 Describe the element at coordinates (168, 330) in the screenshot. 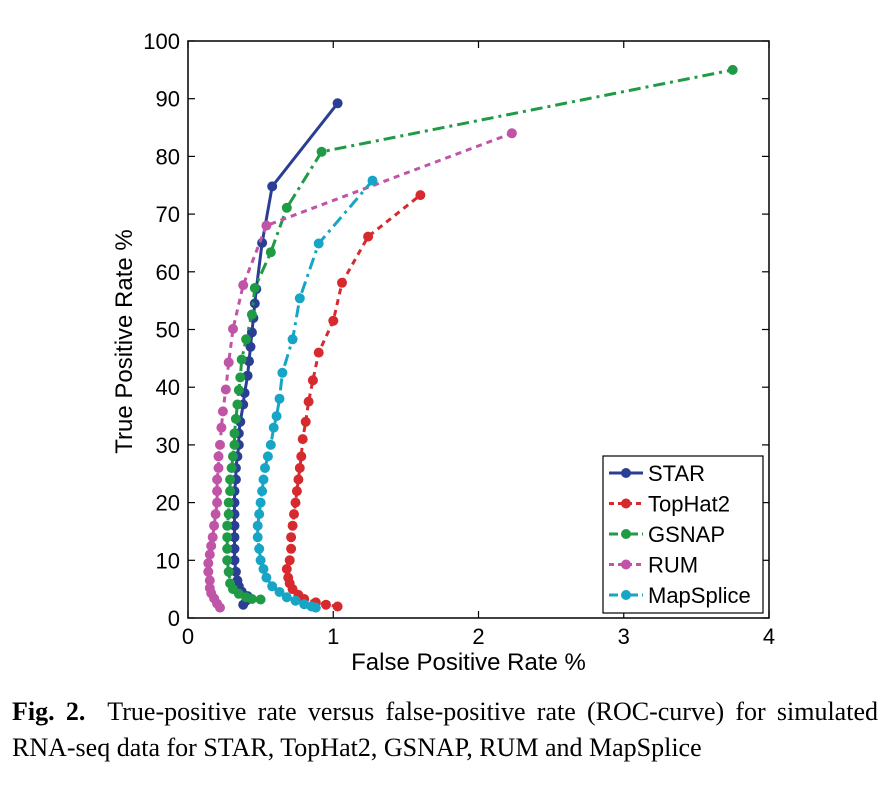

I see `y-tick-label: 50` at that location.